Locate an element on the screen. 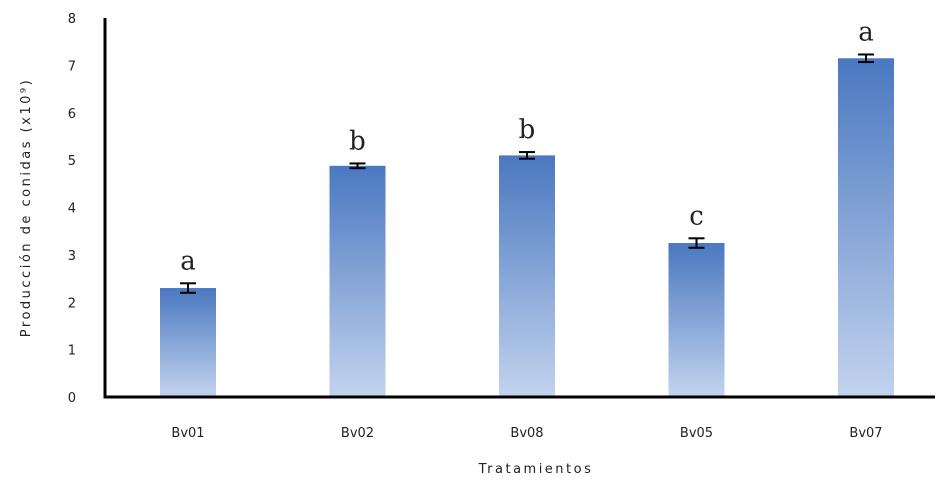  x-category-label: Bv08 is located at coordinates (526, 433).